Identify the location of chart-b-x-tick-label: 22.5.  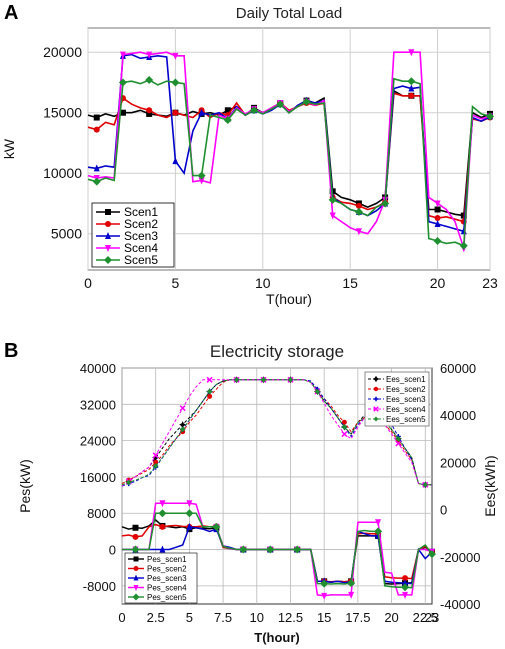
(425, 617).